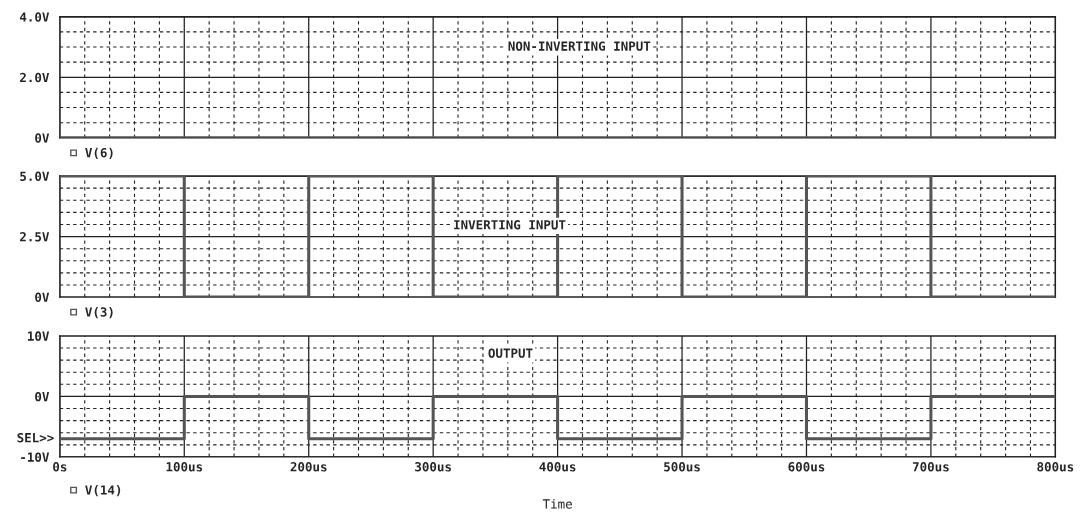  I want to click on x-tick-label: 700us, so click(930, 467).